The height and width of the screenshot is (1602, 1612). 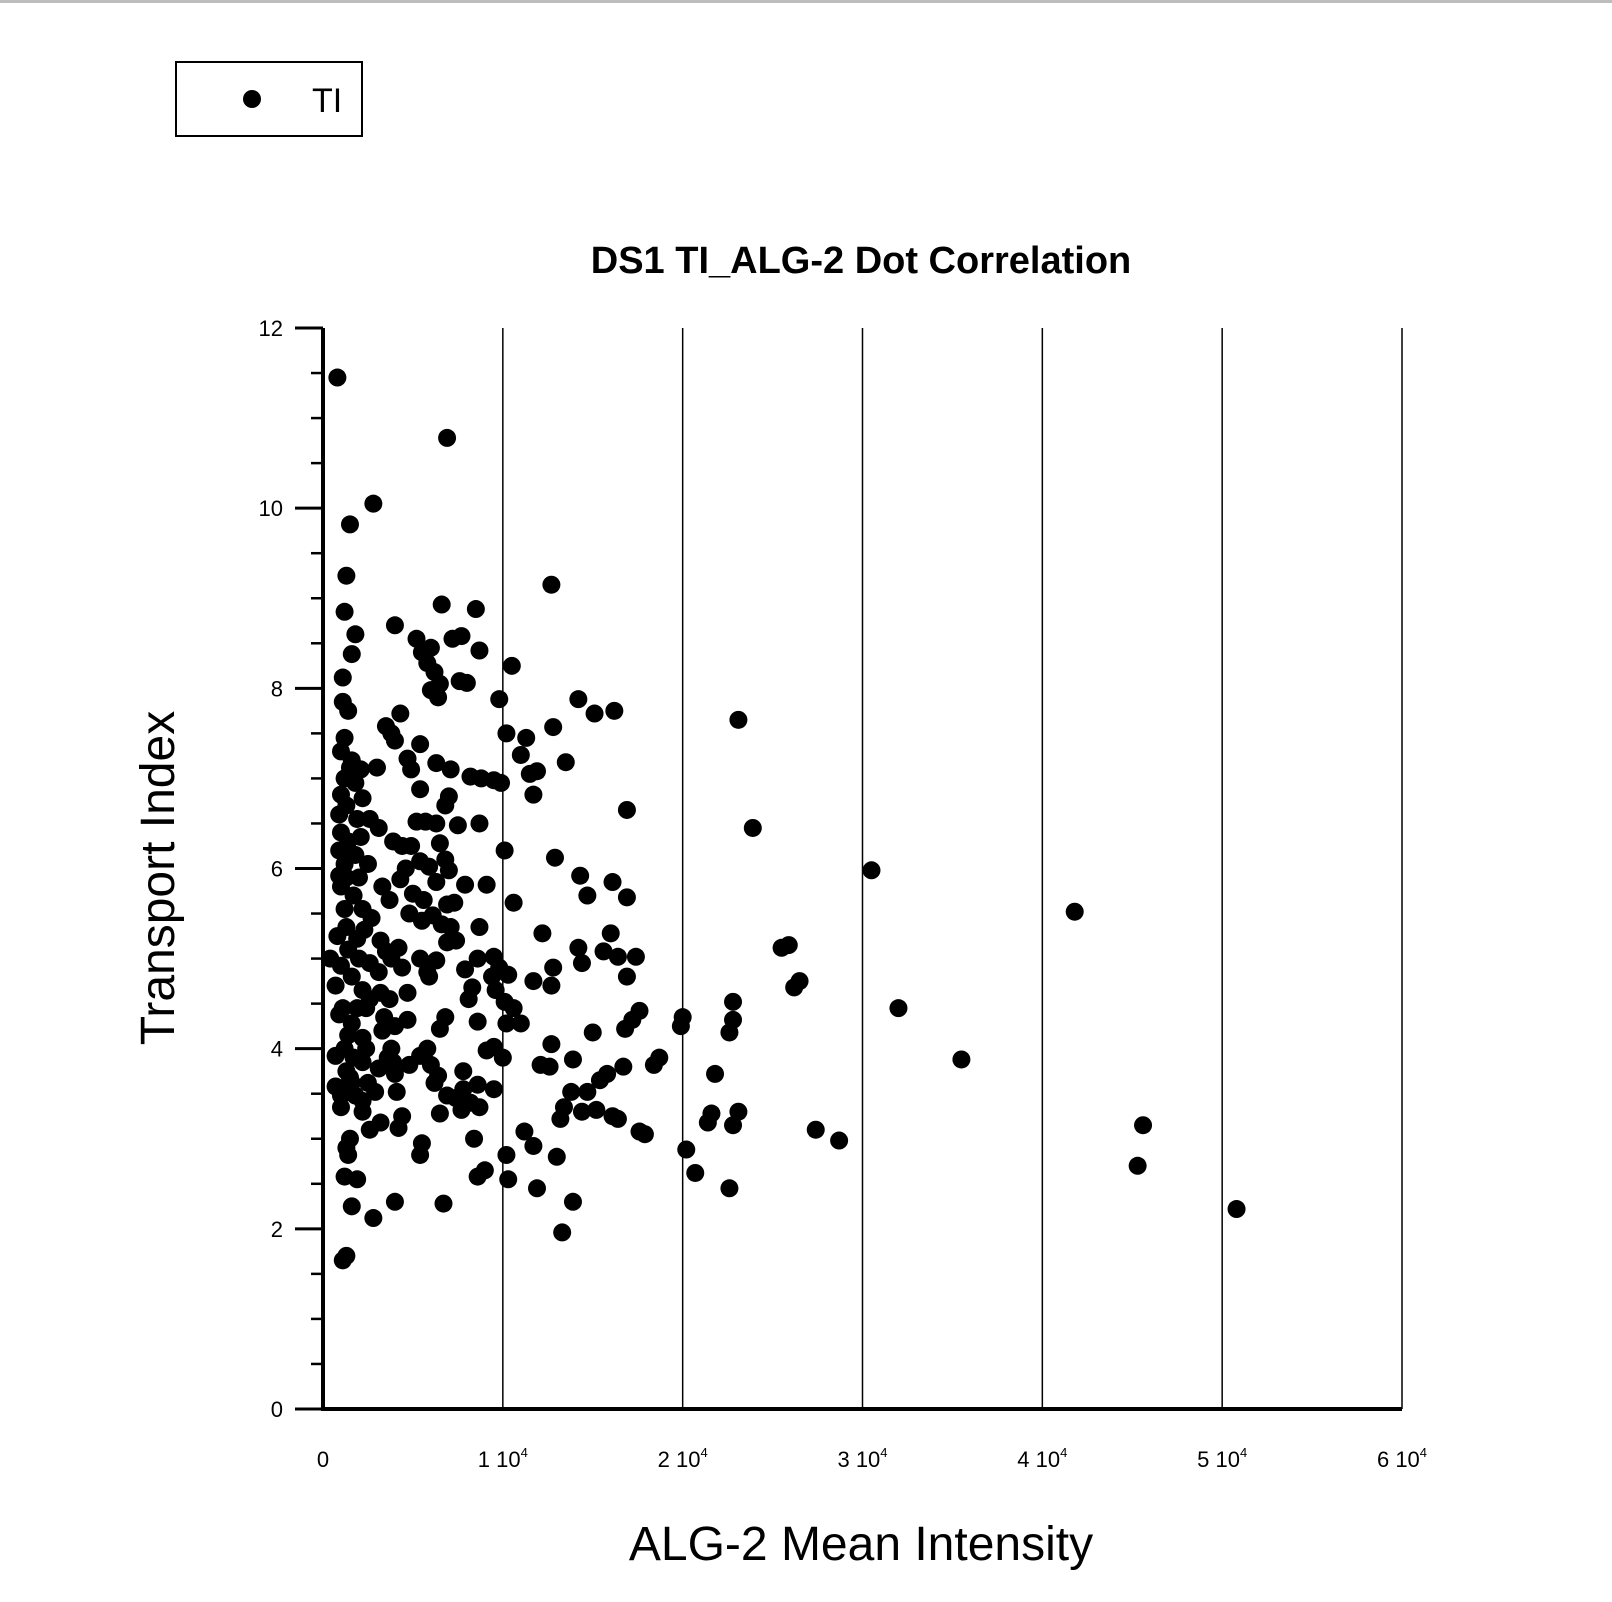 What do you see at coordinates (327, 101) in the screenshot?
I see `legend-label: TI` at bounding box center [327, 101].